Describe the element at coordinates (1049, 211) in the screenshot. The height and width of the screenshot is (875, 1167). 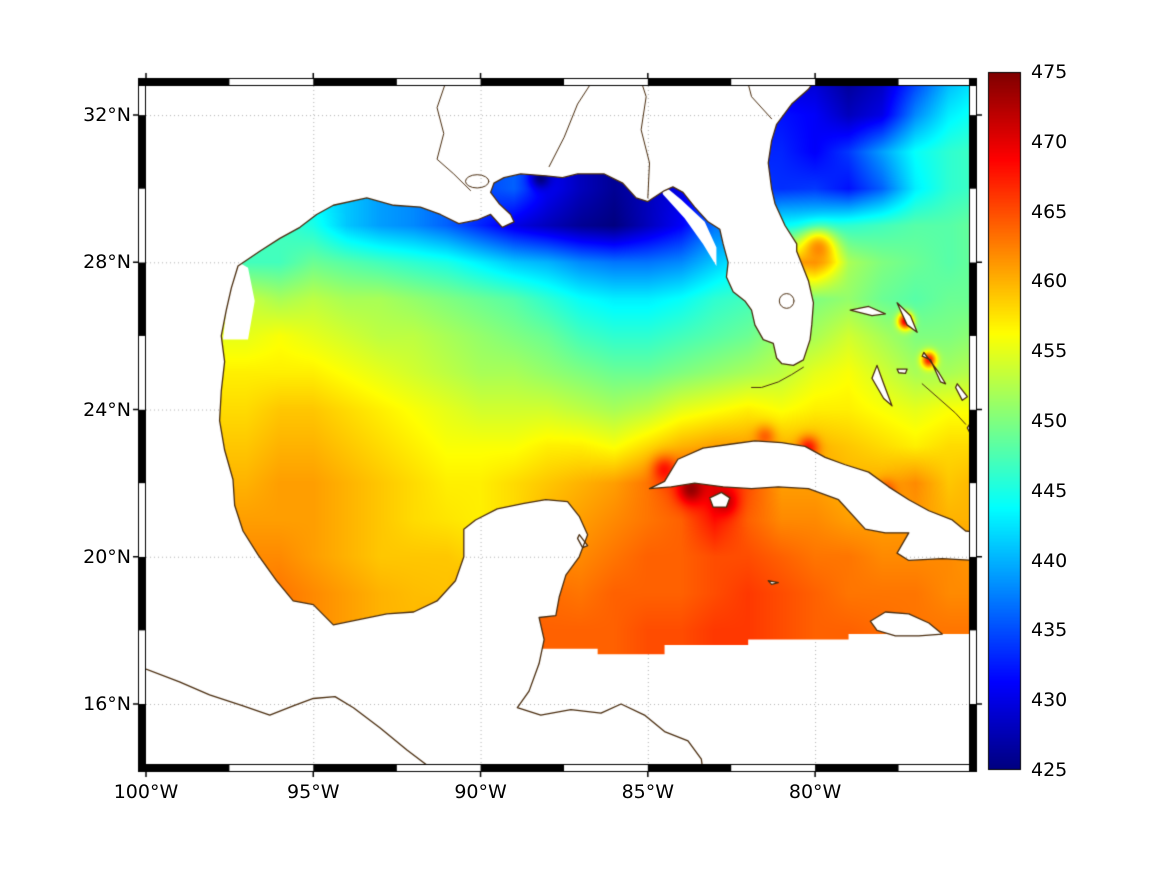
I see `colorbar-tick-label: 465` at that location.